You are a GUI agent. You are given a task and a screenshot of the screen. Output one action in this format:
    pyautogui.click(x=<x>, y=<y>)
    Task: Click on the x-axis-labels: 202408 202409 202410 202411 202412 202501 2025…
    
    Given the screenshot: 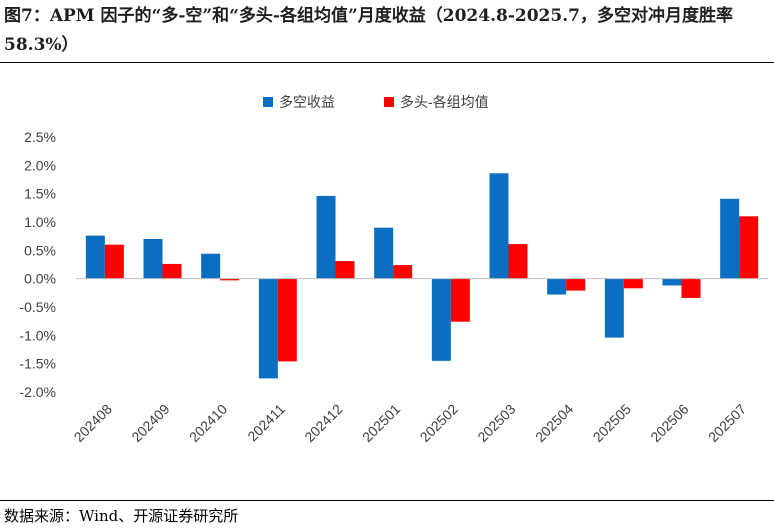 What is the action you would take?
    pyautogui.click(x=410, y=423)
    